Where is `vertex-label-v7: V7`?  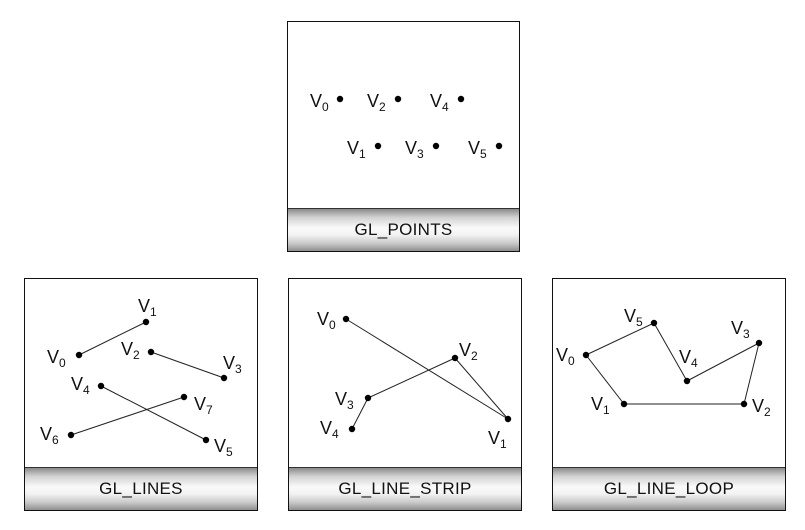 vertex-label-v7: V7 is located at coordinates (203, 405).